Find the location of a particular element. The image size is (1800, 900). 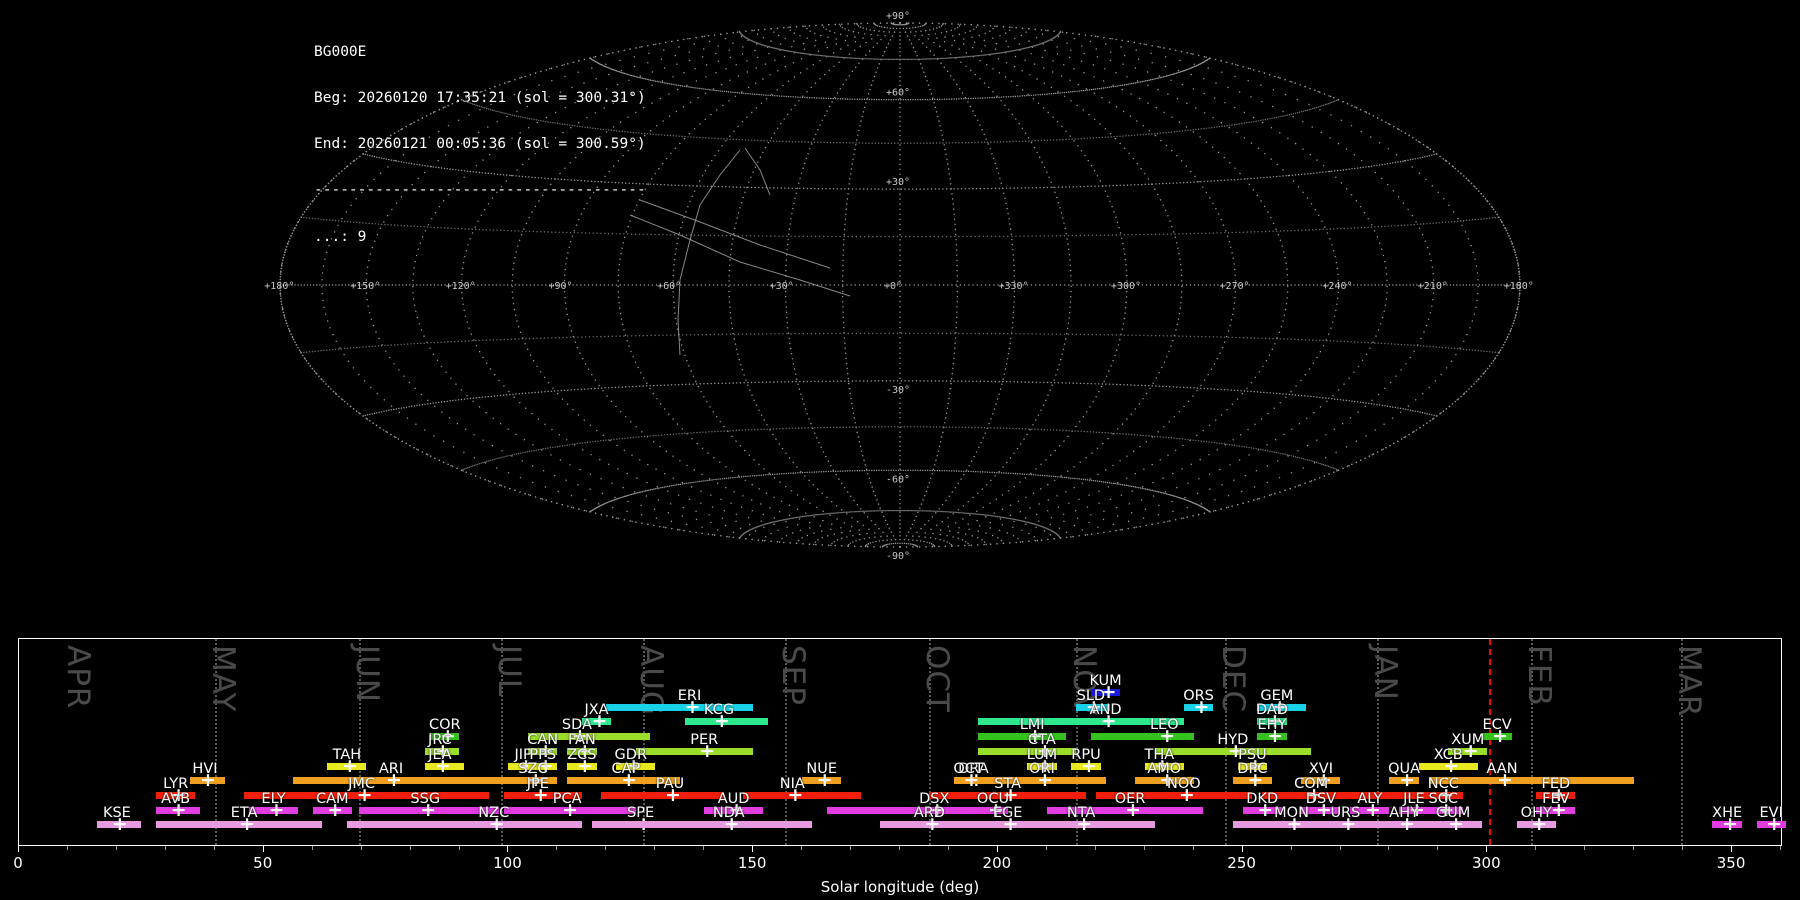

shower-code-label: COM is located at coordinates (1311, 783).